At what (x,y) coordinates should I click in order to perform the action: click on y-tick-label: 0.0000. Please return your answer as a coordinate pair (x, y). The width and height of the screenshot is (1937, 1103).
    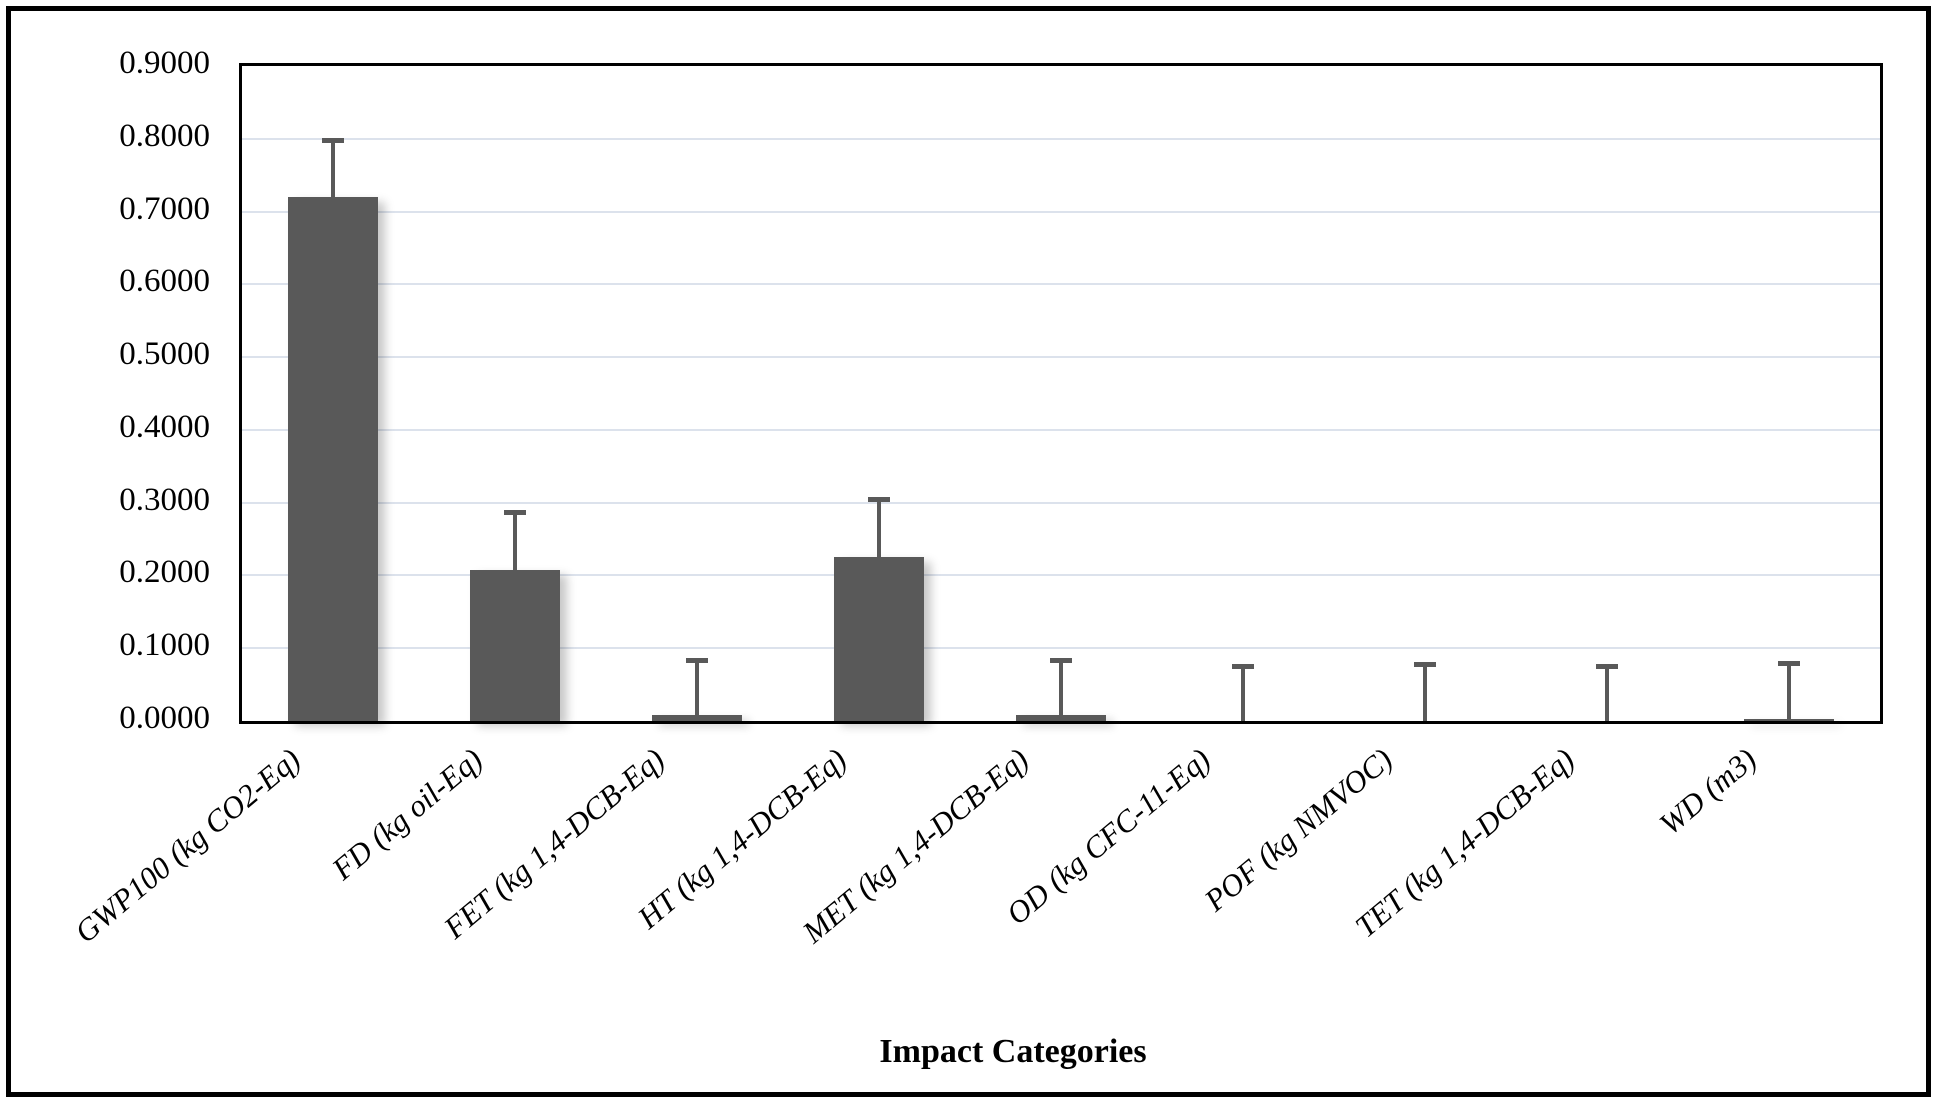
    Looking at the image, I should click on (164, 718).